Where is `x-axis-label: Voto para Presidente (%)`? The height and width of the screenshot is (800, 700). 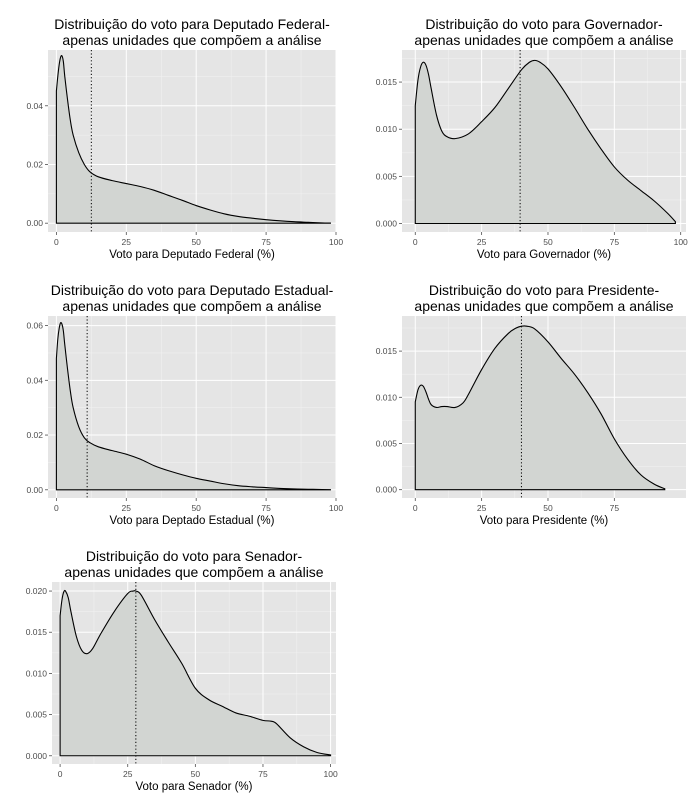 x-axis-label: Voto para Presidente (%) is located at coordinates (544, 521).